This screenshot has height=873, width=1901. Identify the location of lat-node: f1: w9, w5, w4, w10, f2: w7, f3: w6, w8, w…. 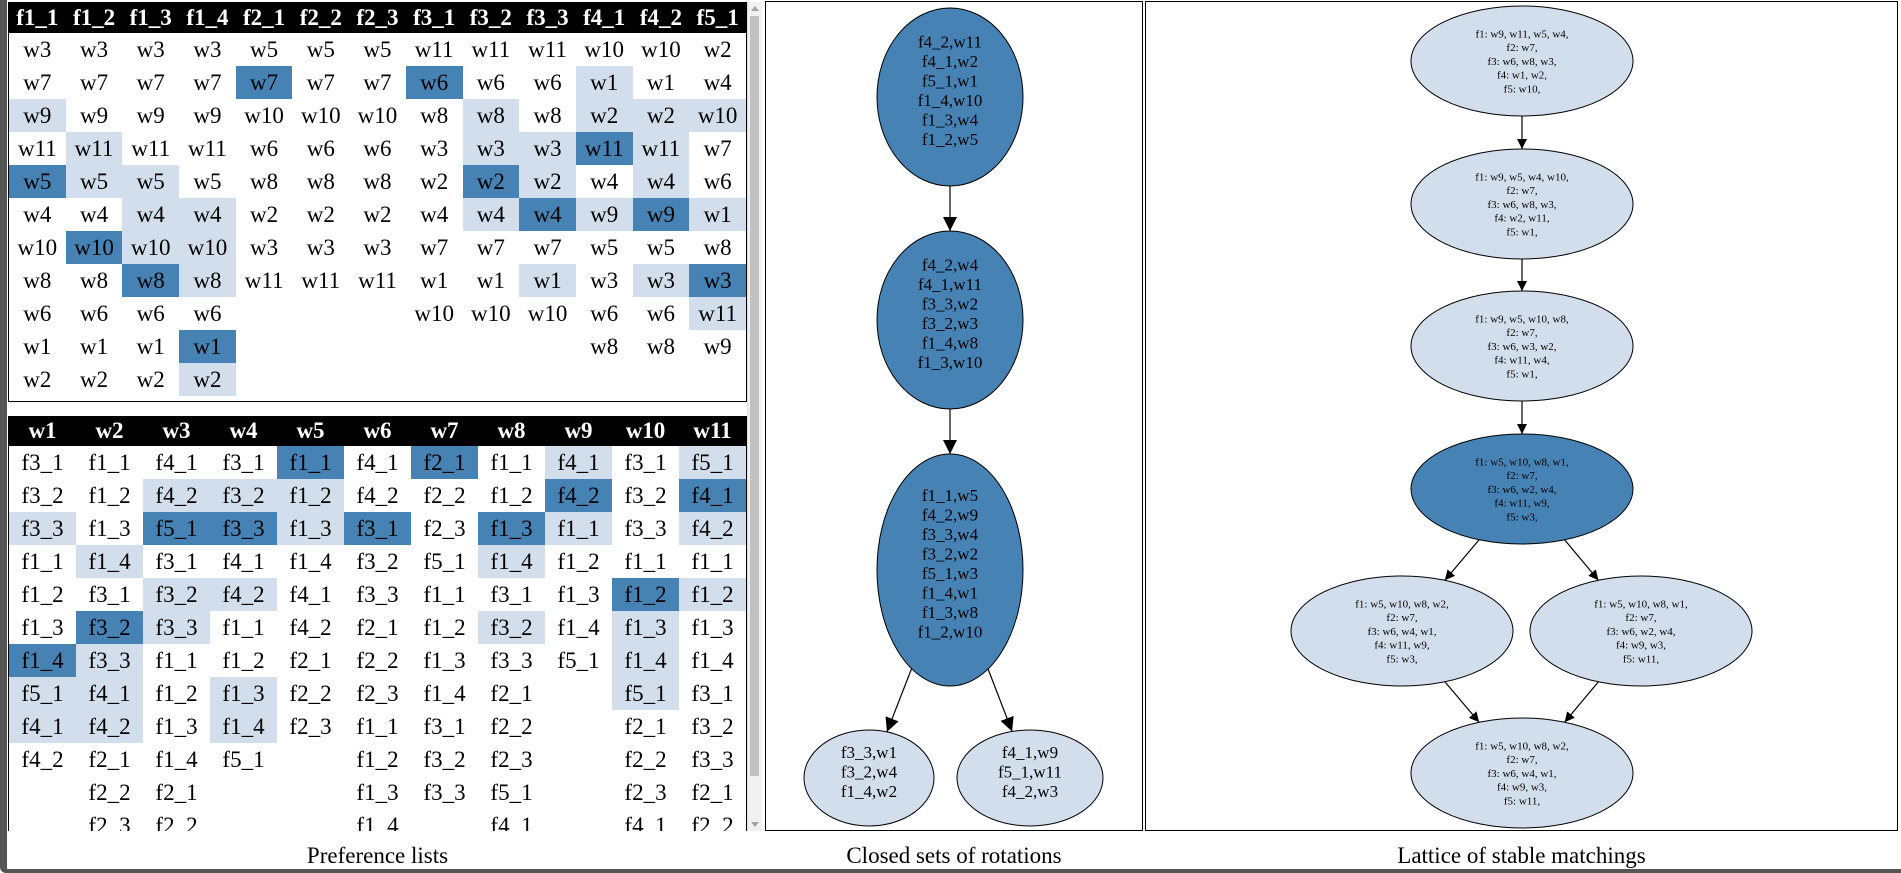
(1522, 204).